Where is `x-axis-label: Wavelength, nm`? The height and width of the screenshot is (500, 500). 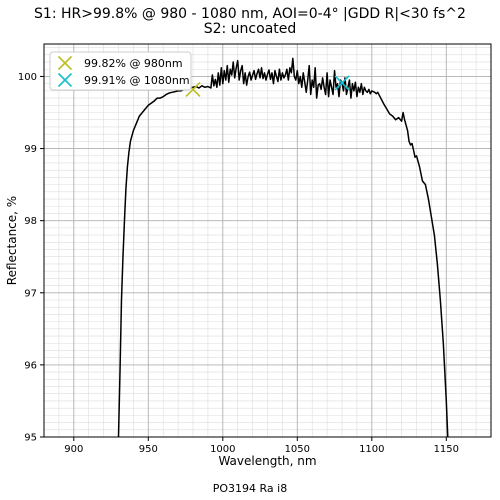 x-axis-label: Wavelength, nm is located at coordinates (267, 461).